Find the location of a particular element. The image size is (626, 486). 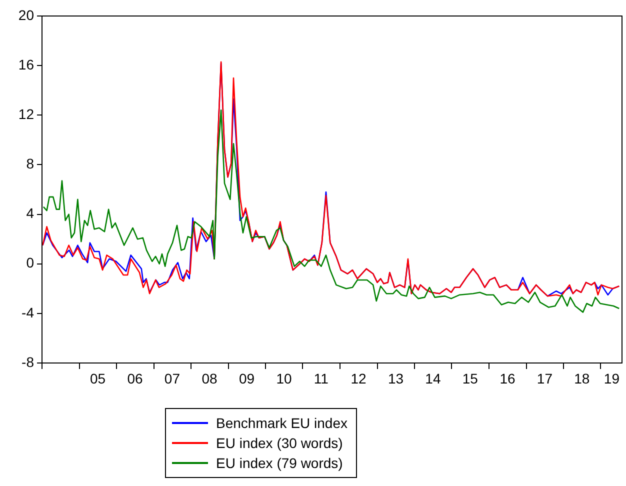

x-tick-label: 15 is located at coordinates (470, 378).